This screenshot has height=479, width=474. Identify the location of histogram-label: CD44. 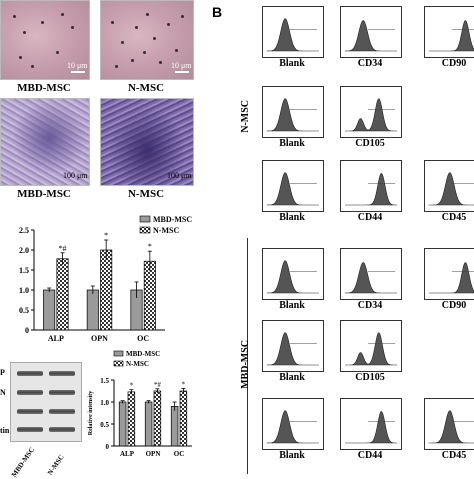
(370, 217).